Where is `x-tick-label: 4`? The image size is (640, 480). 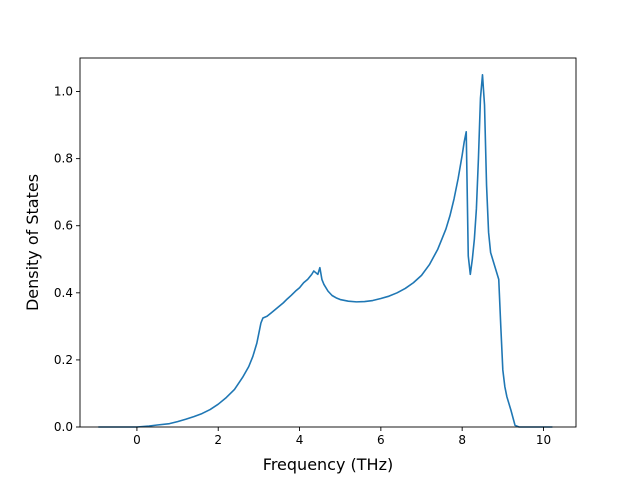
x-tick-label: 4 is located at coordinates (300, 440).